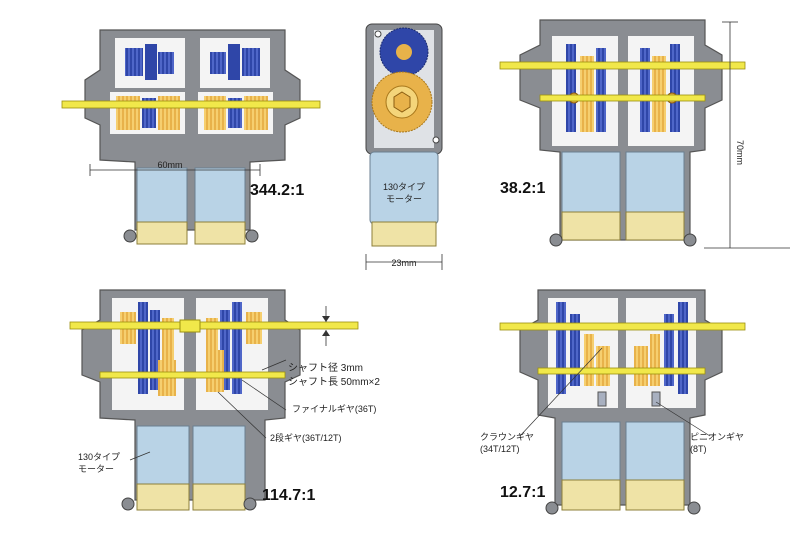 This screenshot has width=811, height=540. Describe the element at coordinates (522, 188) in the screenshot. I see `ratio-label-38: 38.2:1` at that location.